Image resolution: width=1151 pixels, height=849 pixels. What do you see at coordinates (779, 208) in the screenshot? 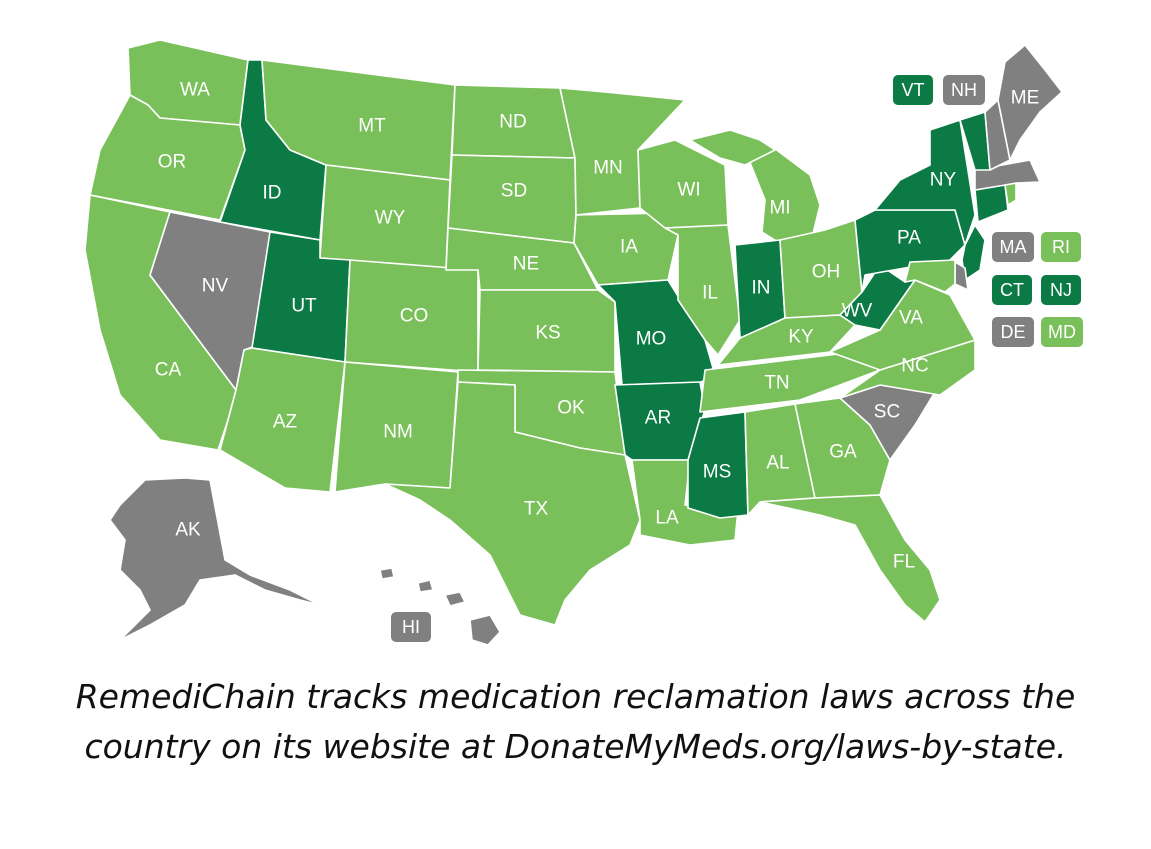
I see `state-label-mi: MI` at bounding box center [779, 208].